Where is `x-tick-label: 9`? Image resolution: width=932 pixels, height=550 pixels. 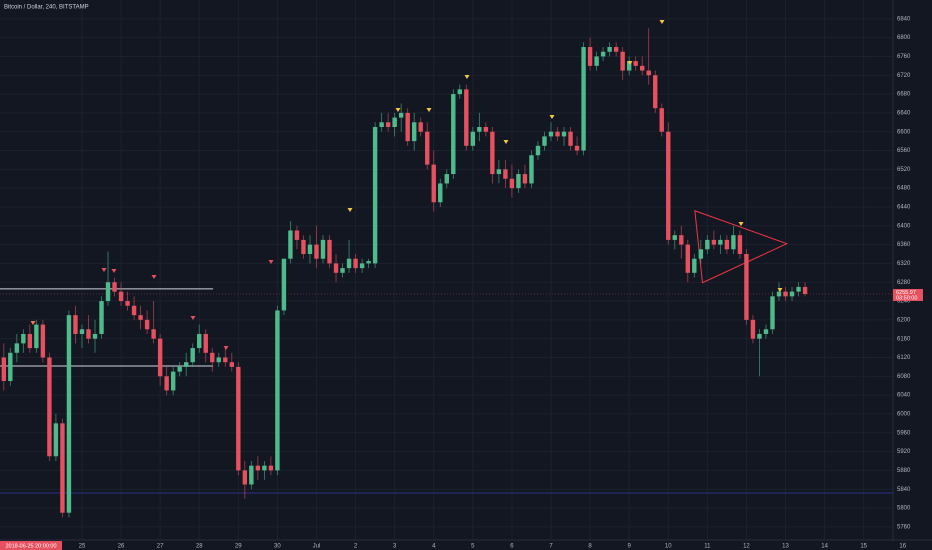
x-tick-label: 9 is located at coordinates (629, 547).